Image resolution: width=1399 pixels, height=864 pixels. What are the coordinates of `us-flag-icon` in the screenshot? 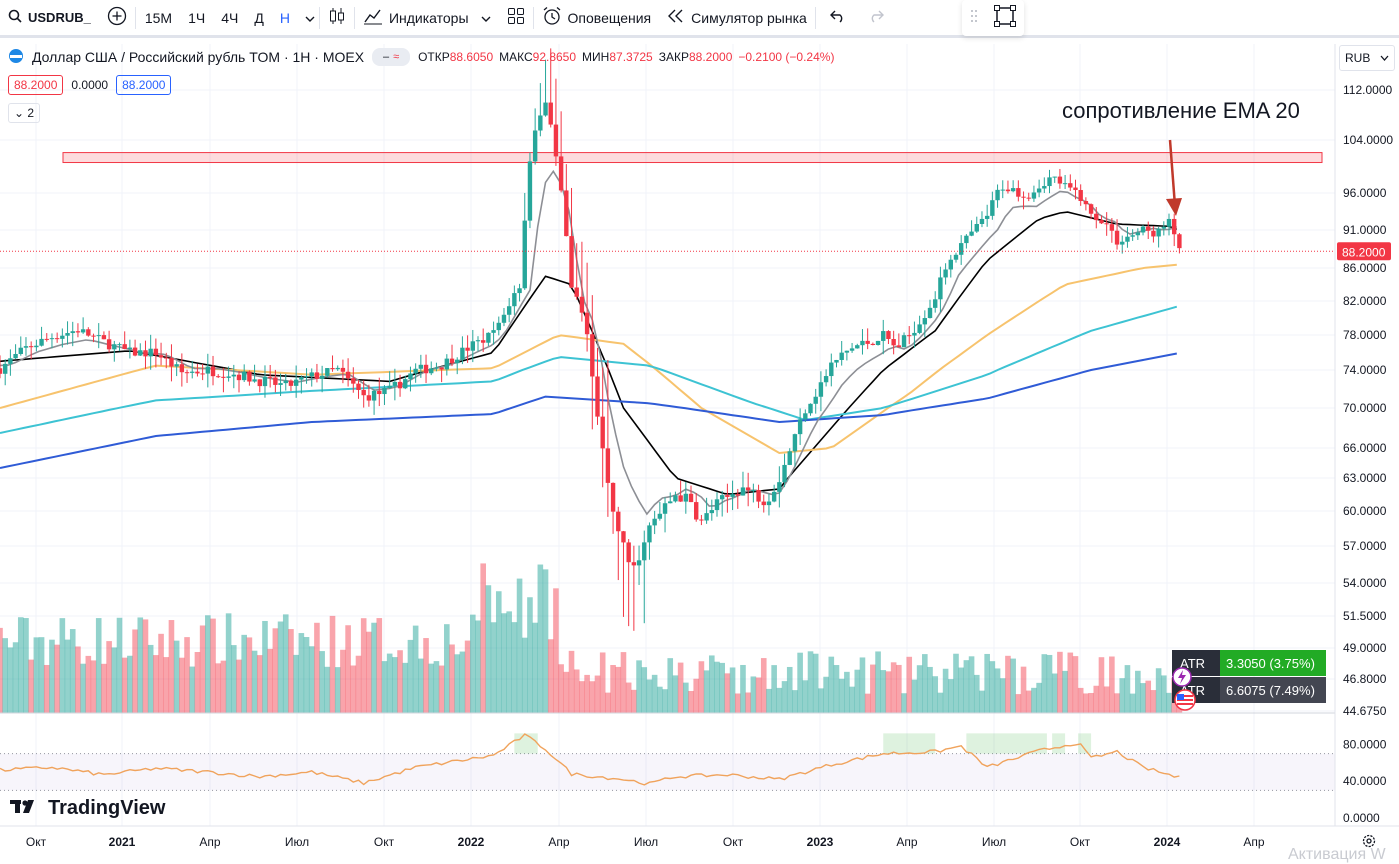 It's located at (1185, 702).